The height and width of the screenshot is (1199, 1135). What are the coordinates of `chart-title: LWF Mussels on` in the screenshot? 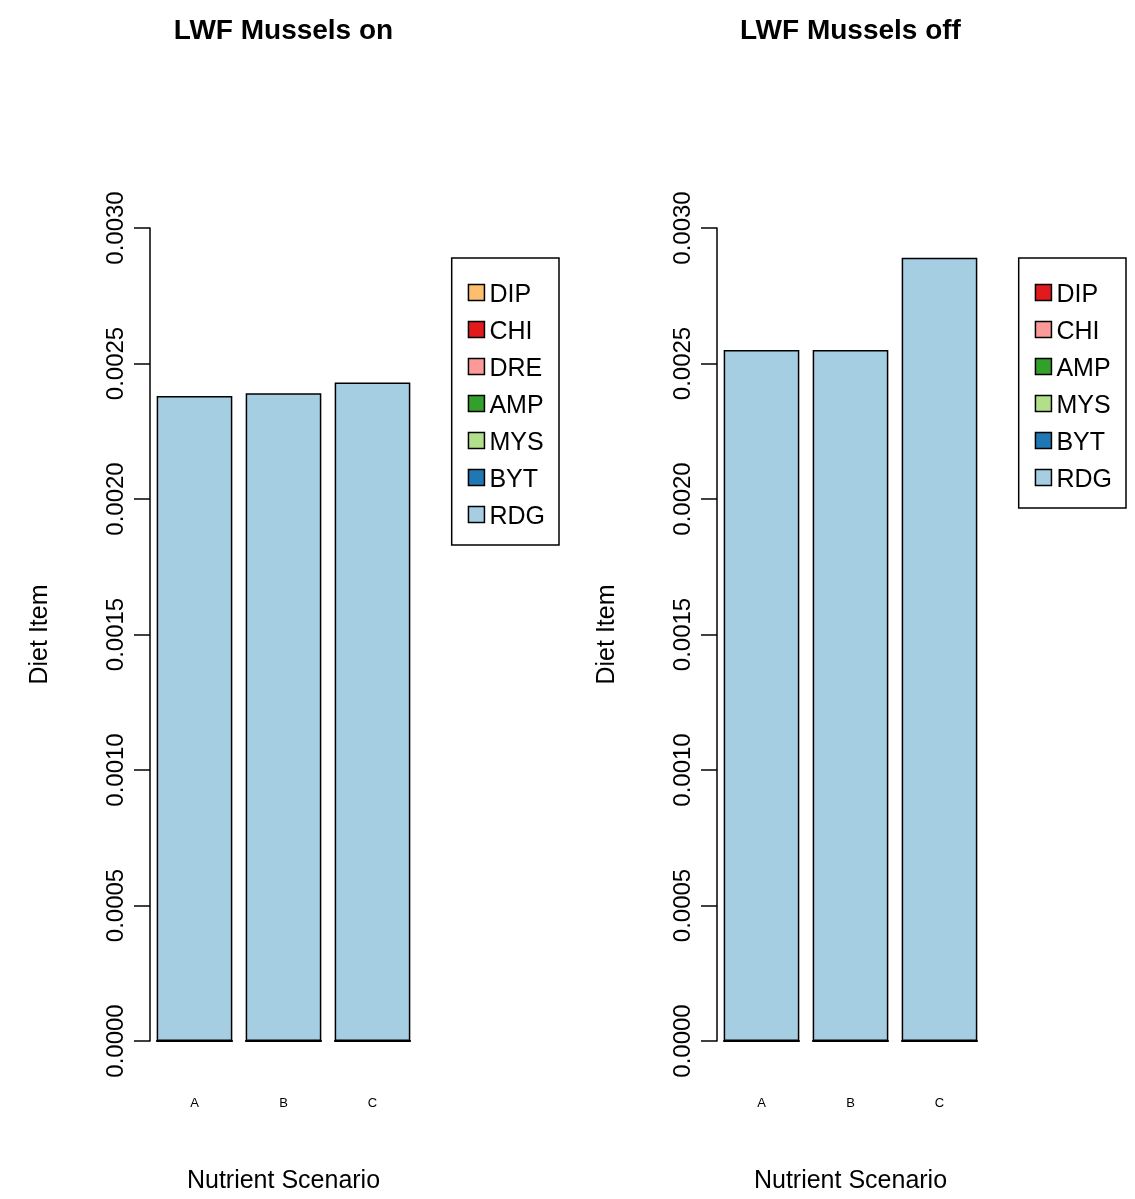 It's located at (283, 29).